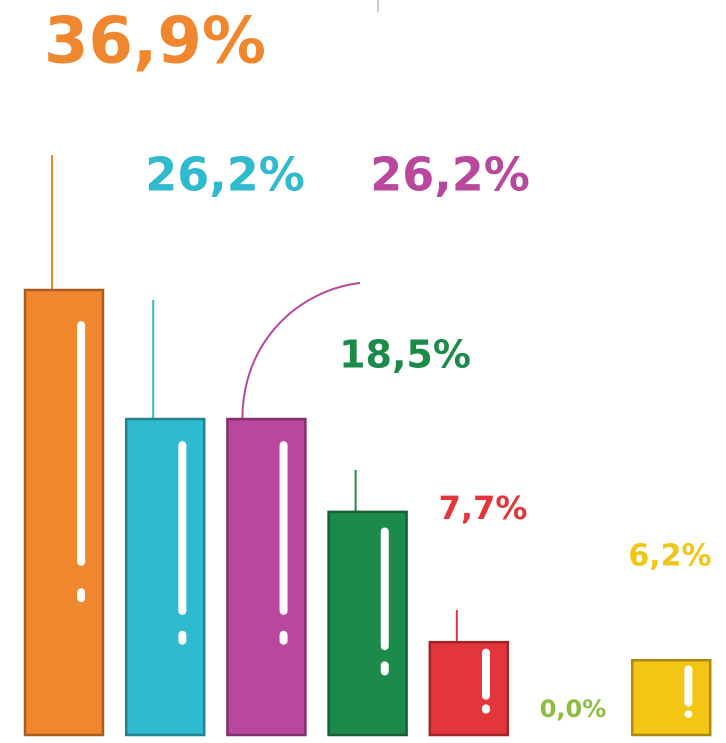  I want to click on value-label: 7,7%, so click(483, 508).